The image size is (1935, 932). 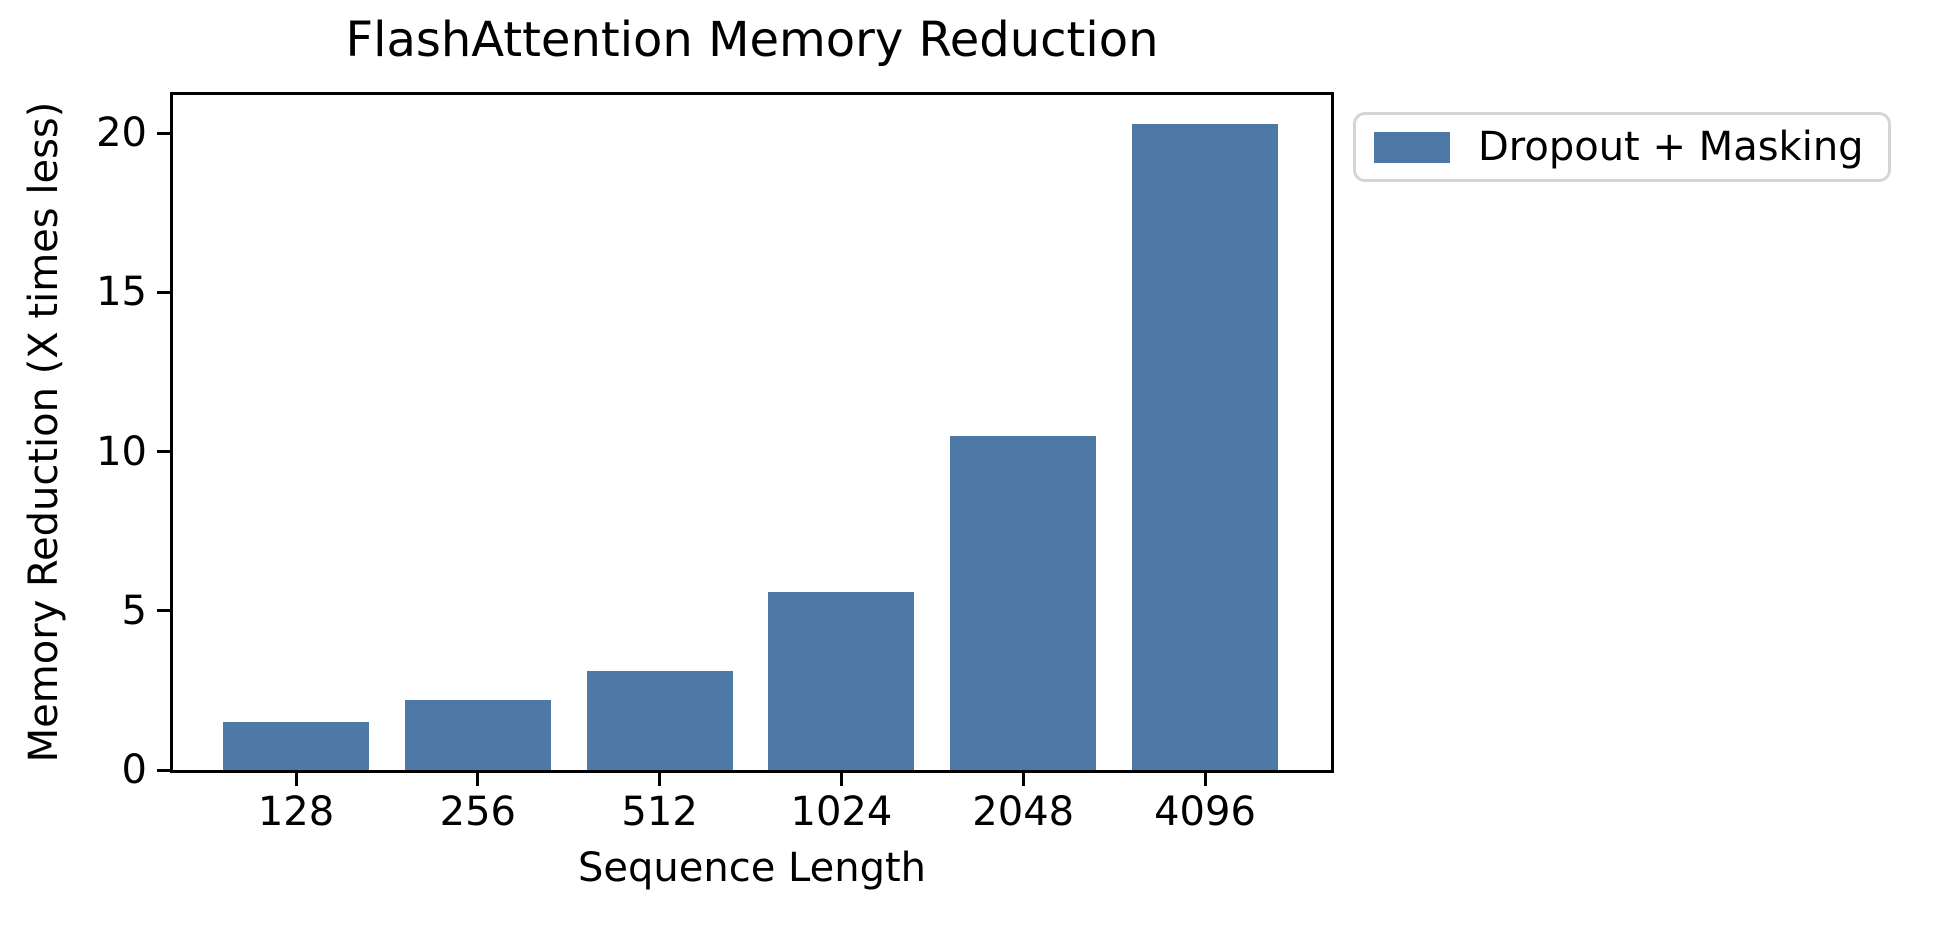 What do you see at coordinates (477, 812) in the screenshot?
I see `x-tick-label-256: 256` at bounding box center [477, 812].